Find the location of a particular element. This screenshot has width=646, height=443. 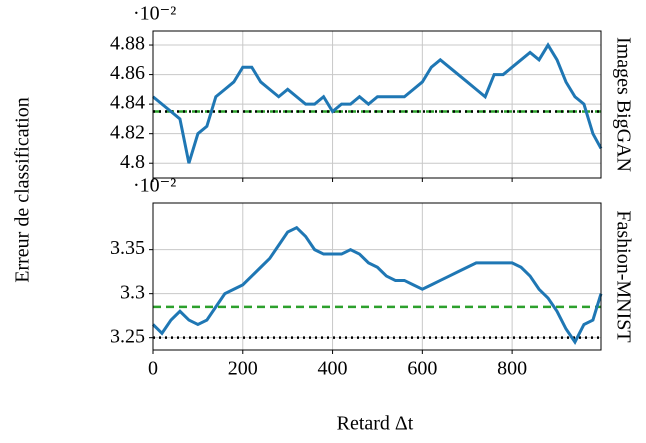

y-axis-label: Erreur de classification is located at coordinates (23, 189).